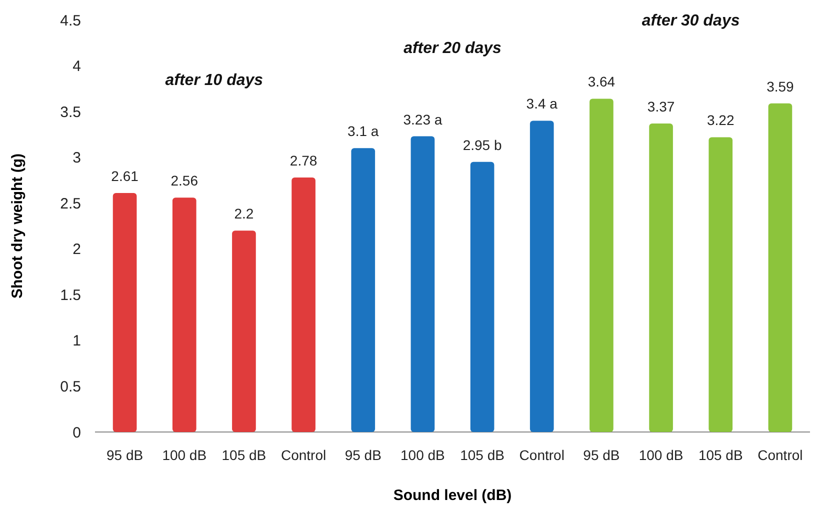 The width and height of the screenshot is (825, 512). I want to click on annotation: after 30 days, so click(691, 21).